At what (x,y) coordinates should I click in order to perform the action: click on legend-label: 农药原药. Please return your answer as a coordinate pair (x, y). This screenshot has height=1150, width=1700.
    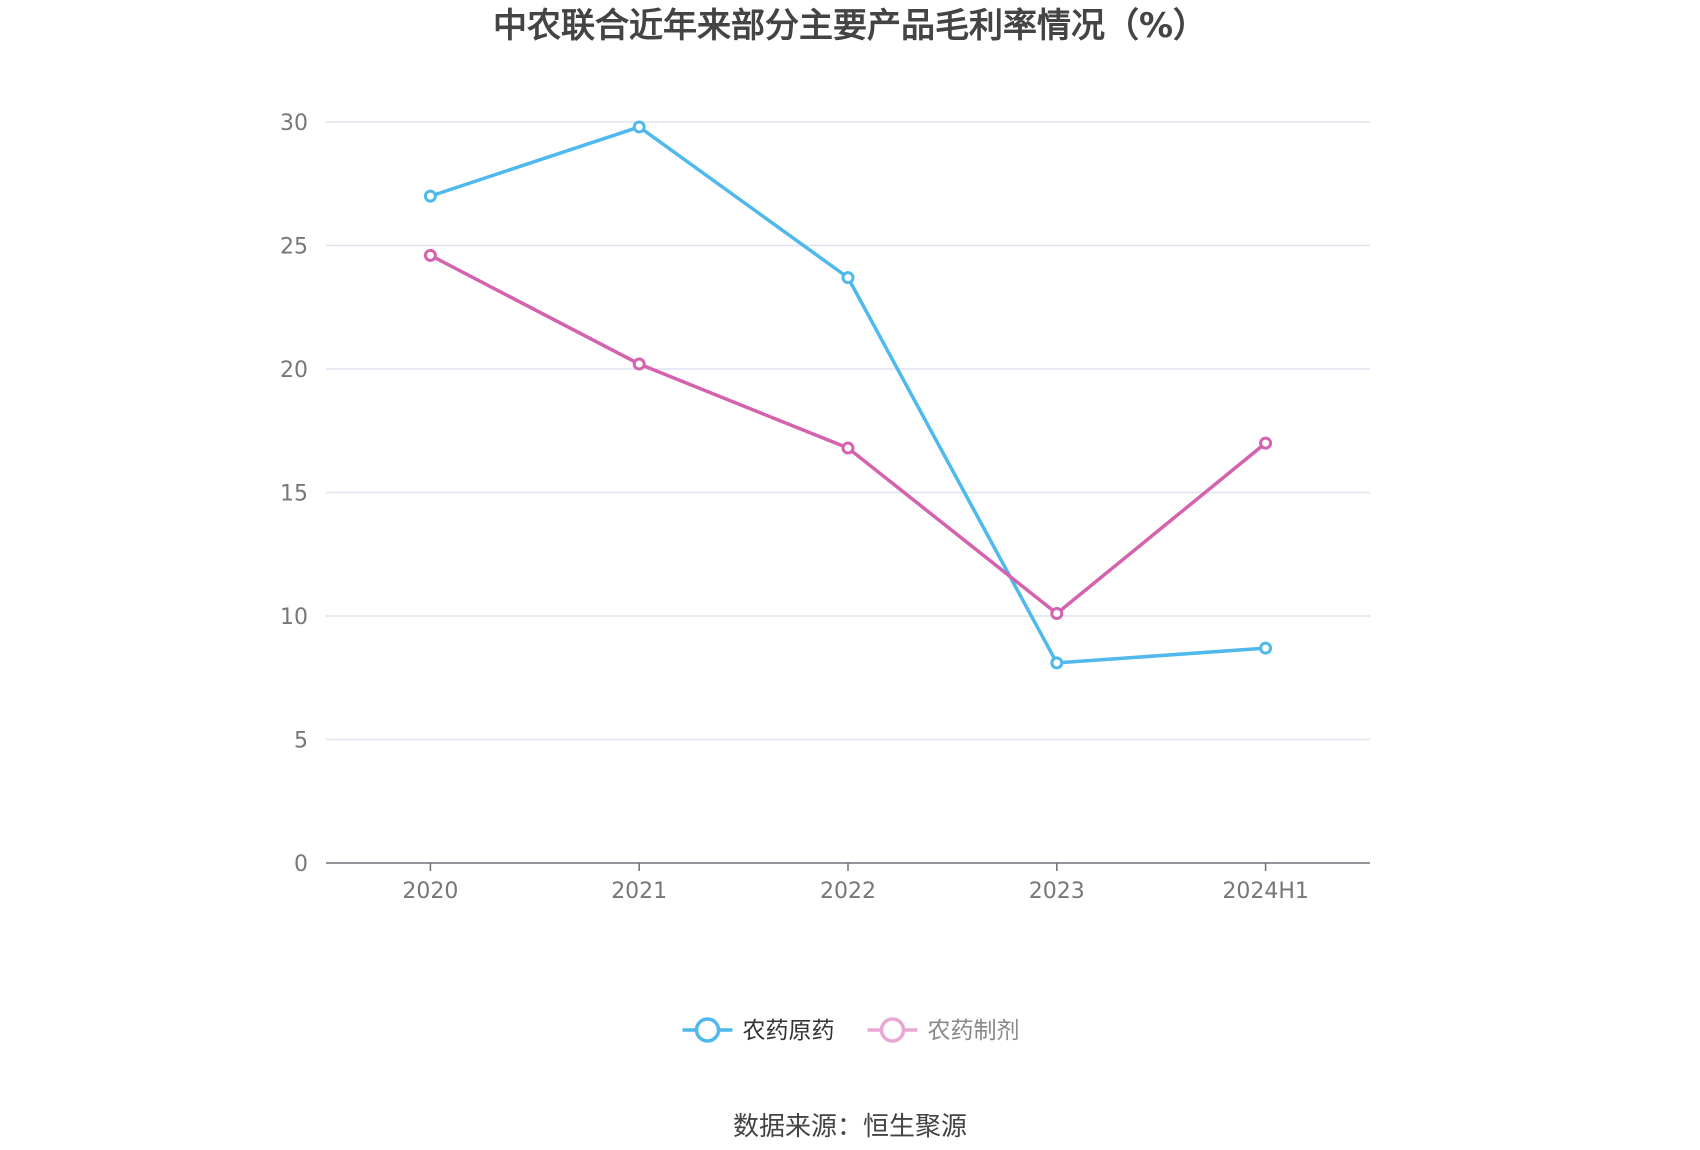
    Looking at the image, I should click on (789, 1031).